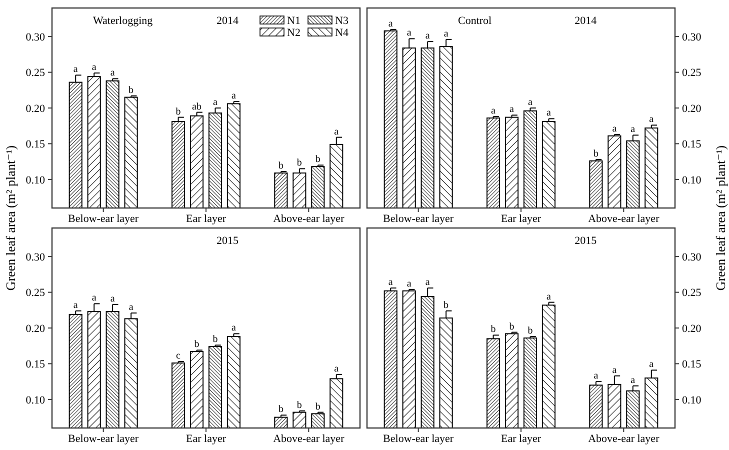 This screenshot has height=450, width=729. Describe the element at coordinates (342, 20) in the screenshot. I see `legend-label: N3` at that location.